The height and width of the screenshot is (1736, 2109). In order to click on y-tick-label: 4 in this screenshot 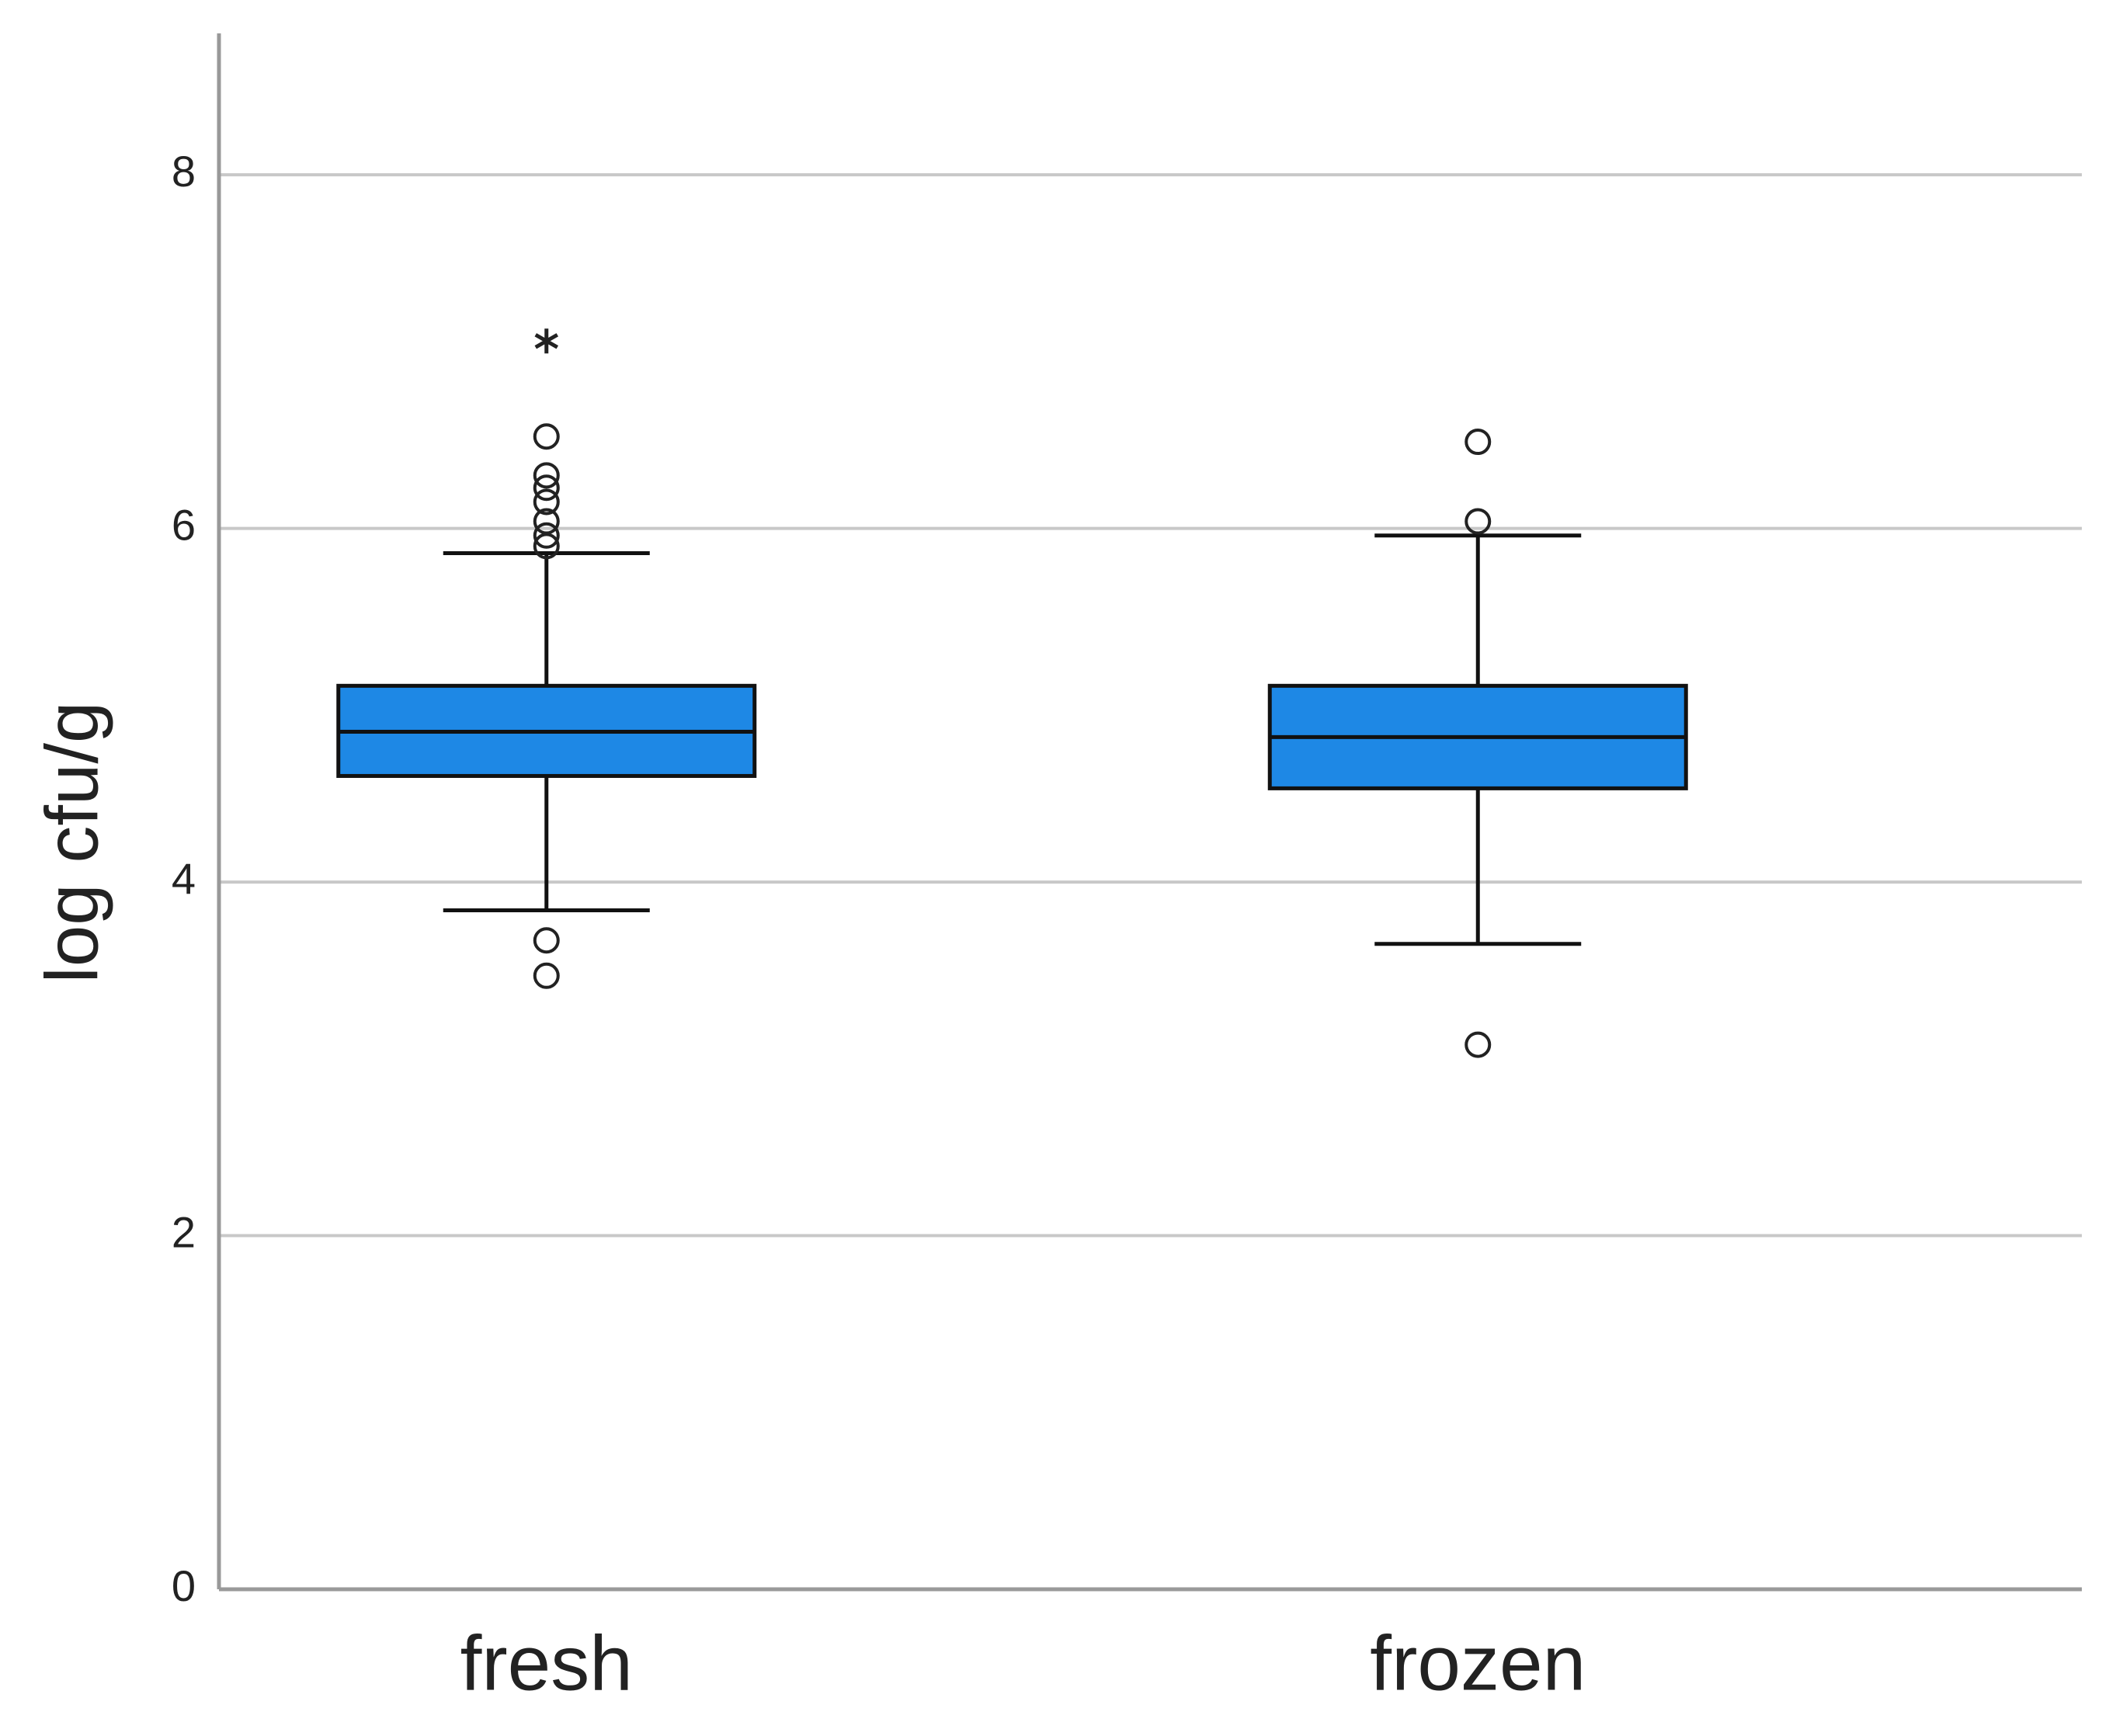, I will do `click(184, 878)`.